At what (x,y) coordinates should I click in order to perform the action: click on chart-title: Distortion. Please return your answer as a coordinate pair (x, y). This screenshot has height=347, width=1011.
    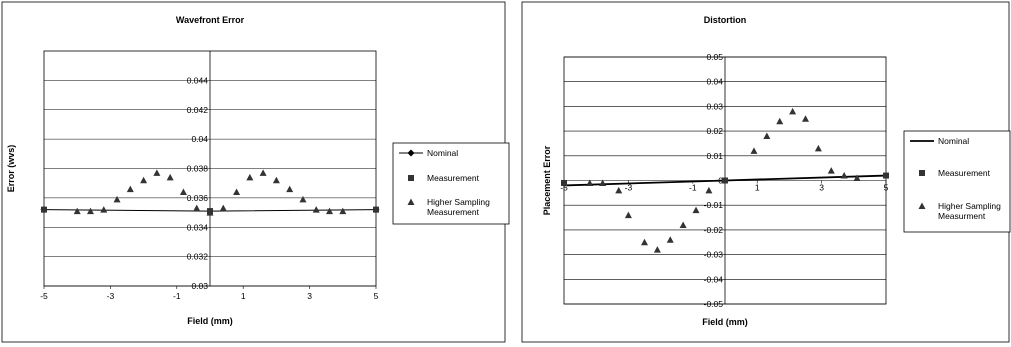
    Looking at the image, I should click on (725, 20).